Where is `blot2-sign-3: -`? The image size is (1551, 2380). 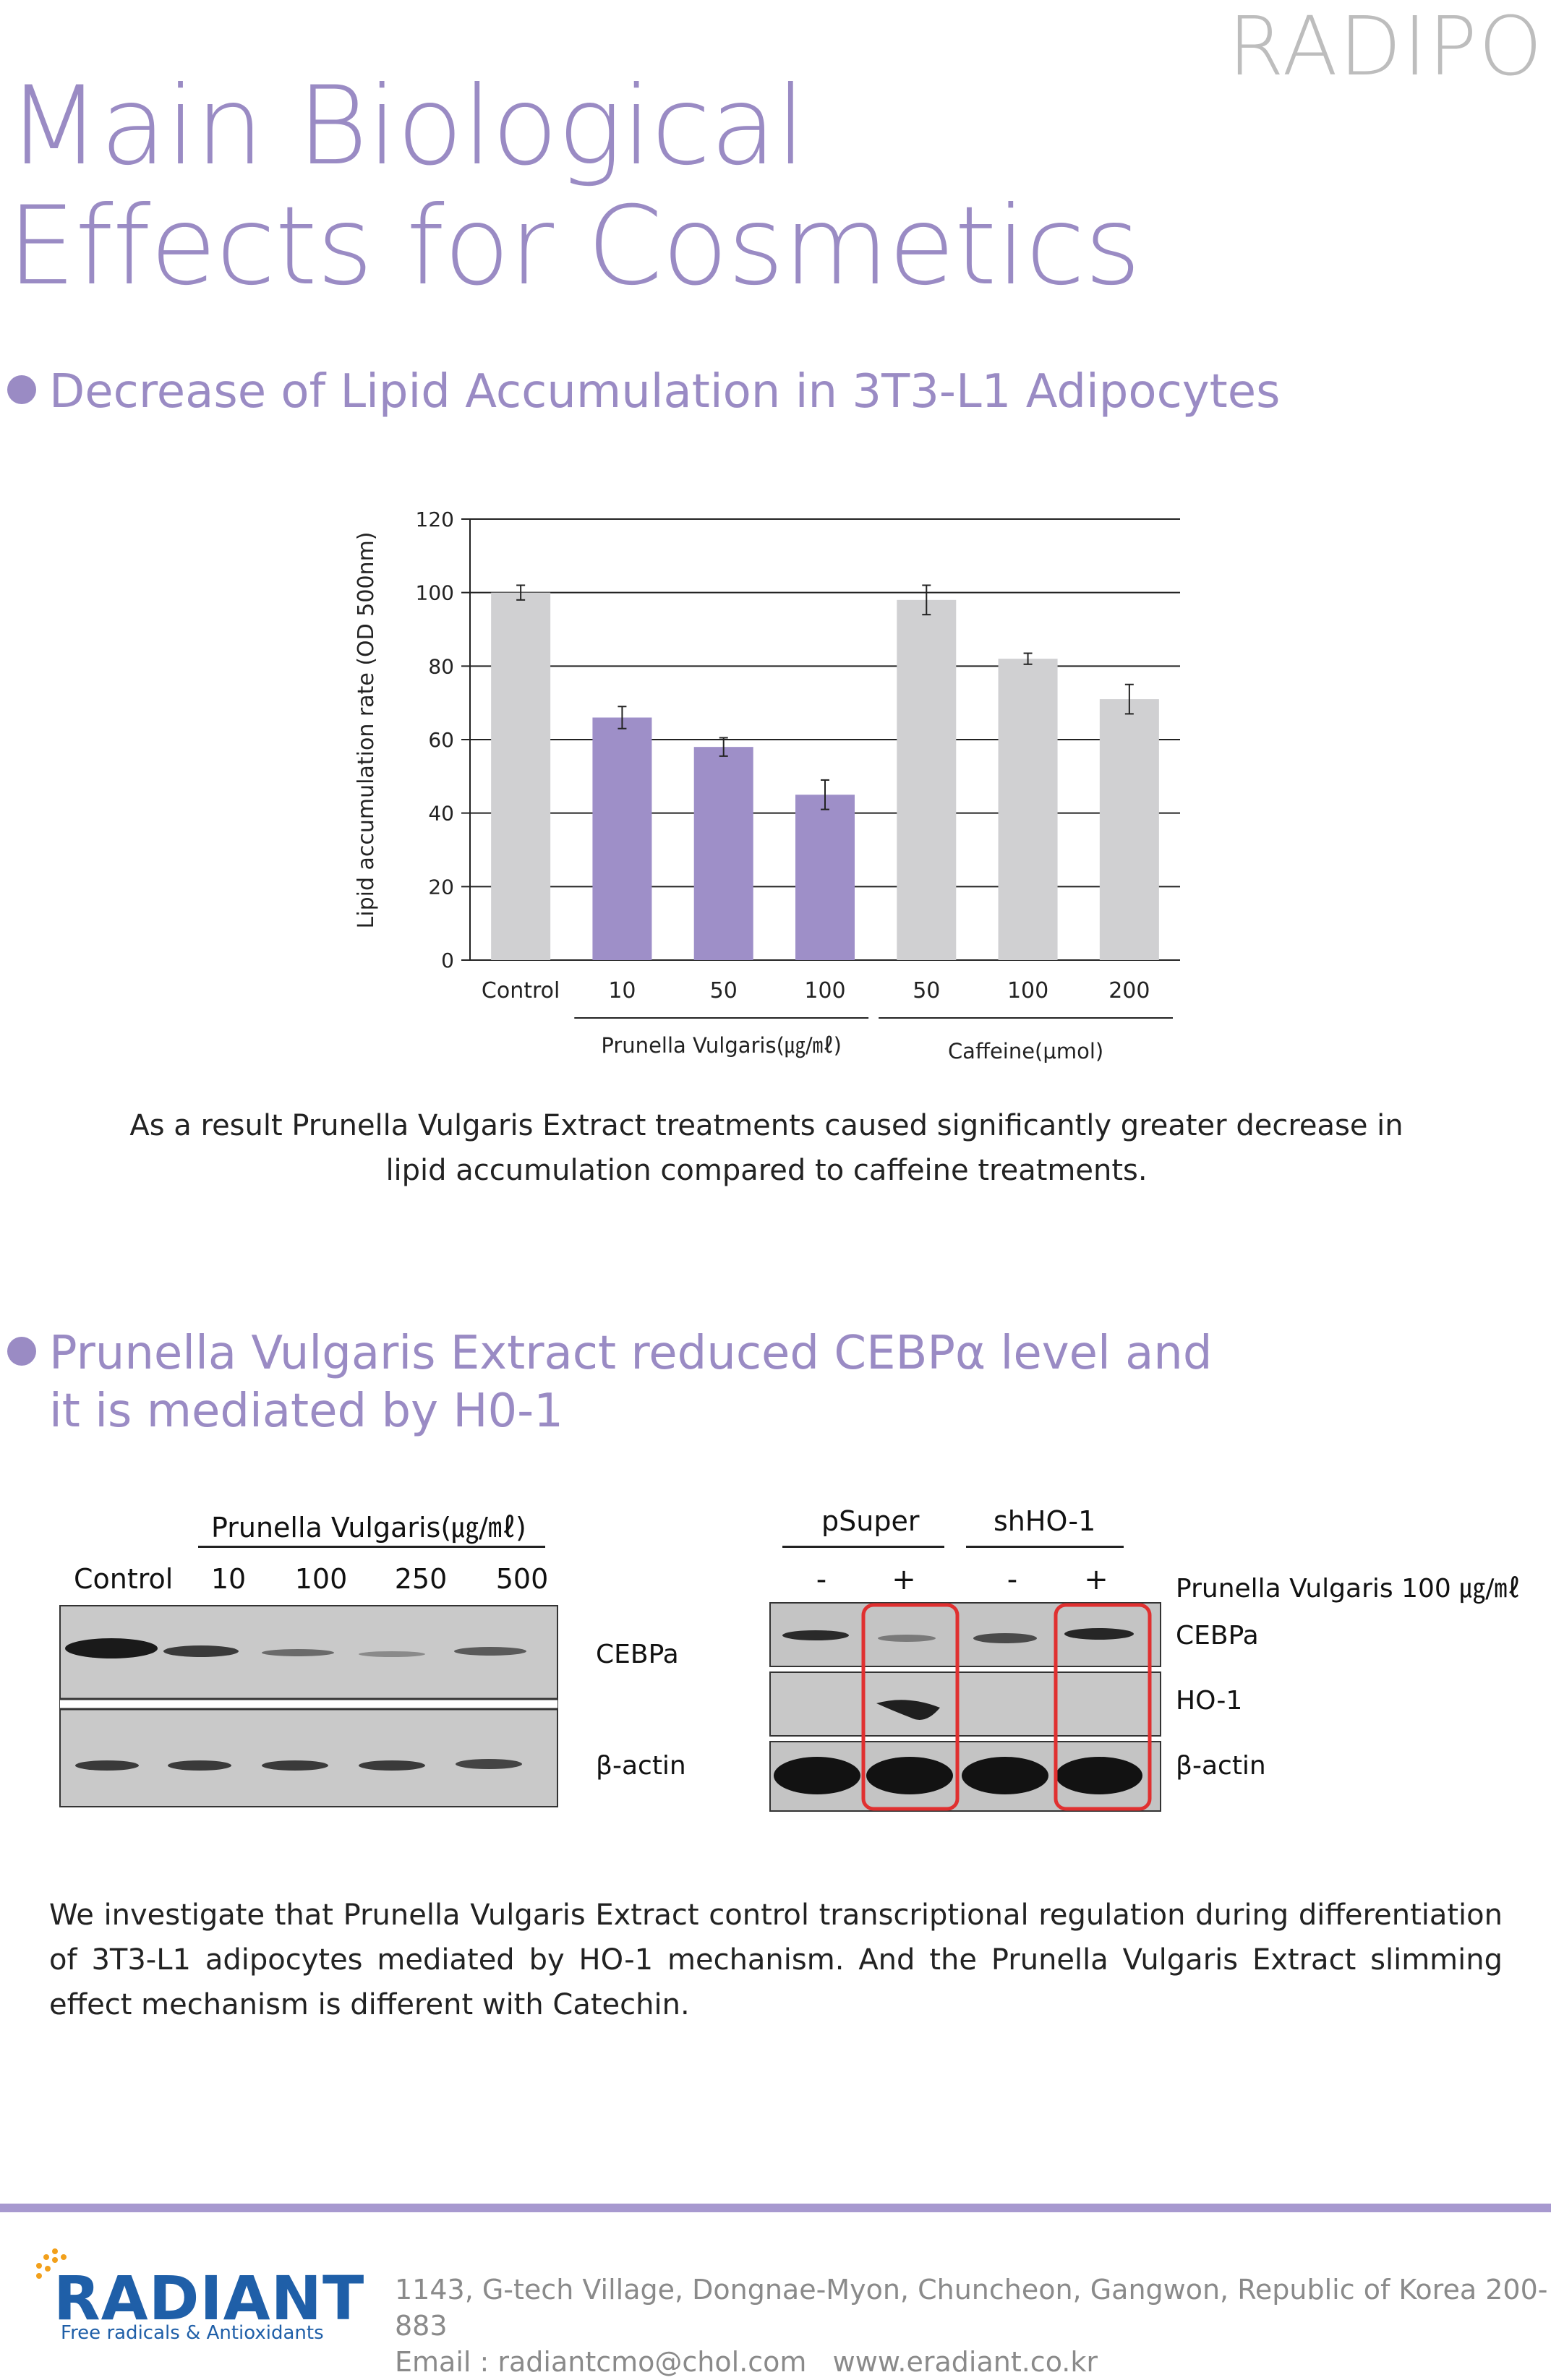 blot2-sign-3: - is located at coordinates (1013, 1580).